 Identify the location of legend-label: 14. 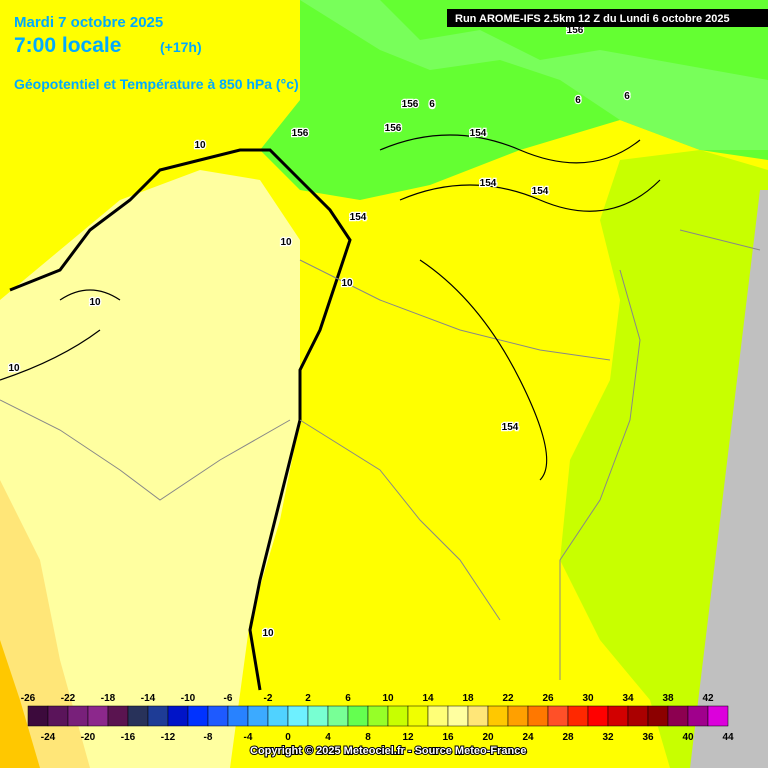
(428, 698).